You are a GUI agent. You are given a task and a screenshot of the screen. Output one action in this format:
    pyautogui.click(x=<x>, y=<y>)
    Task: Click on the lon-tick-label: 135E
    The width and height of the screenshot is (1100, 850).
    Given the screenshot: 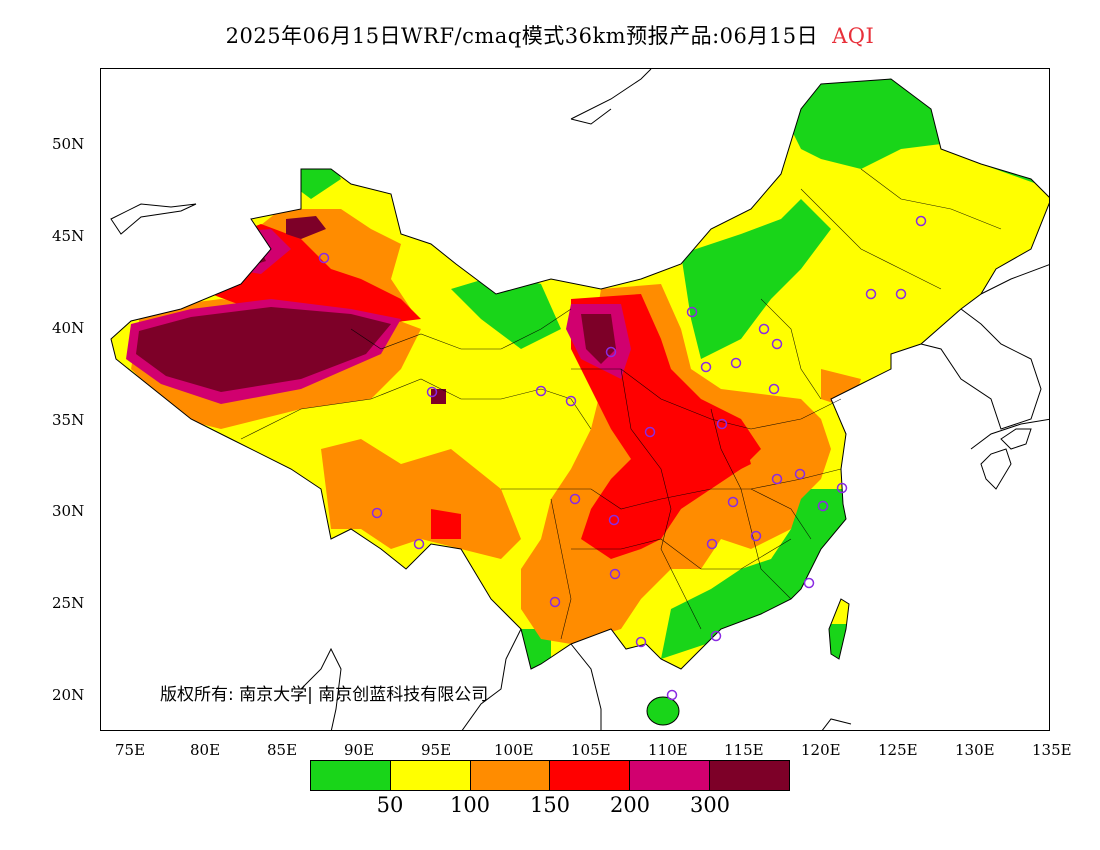 What is the action you would take?
    pyautogui.click(x=1052, y=750)
    